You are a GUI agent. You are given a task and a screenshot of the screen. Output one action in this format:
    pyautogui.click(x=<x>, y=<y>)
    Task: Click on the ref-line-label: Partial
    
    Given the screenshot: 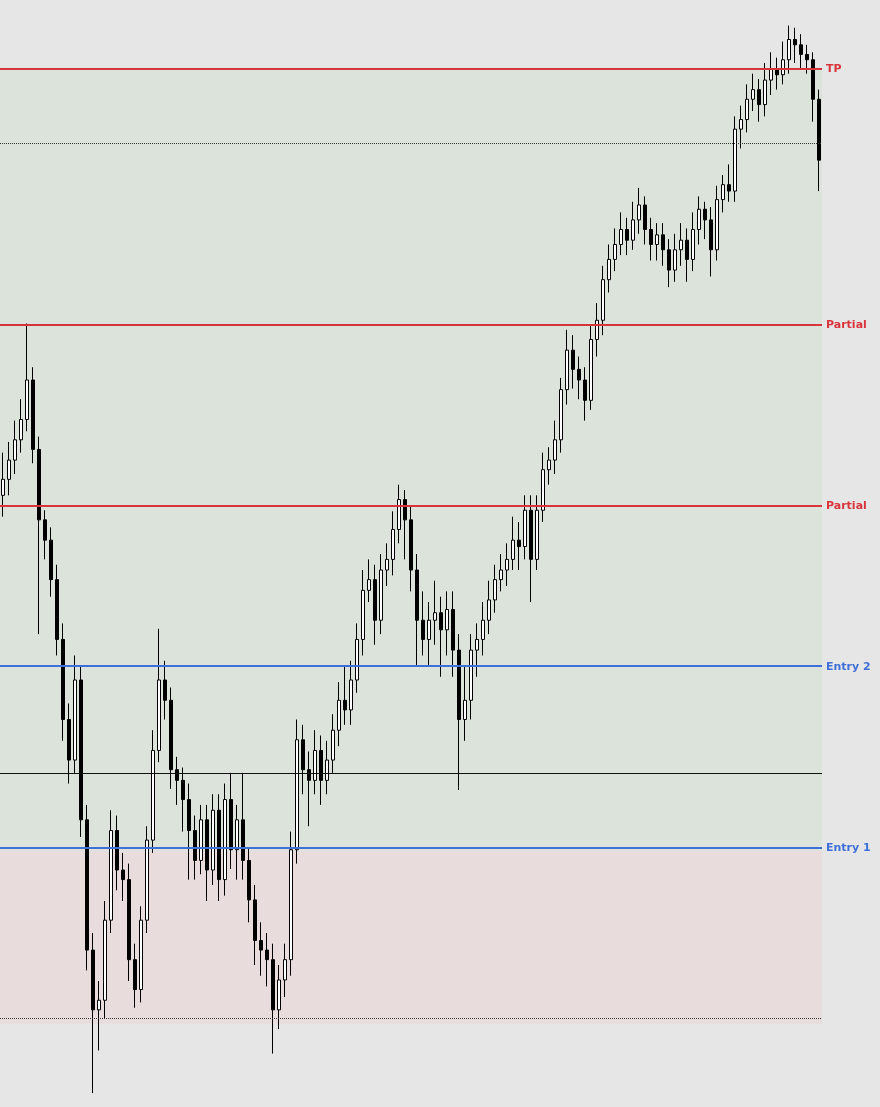 What is the action you would take?
    pyautogui.click(x=846, y=325)
    